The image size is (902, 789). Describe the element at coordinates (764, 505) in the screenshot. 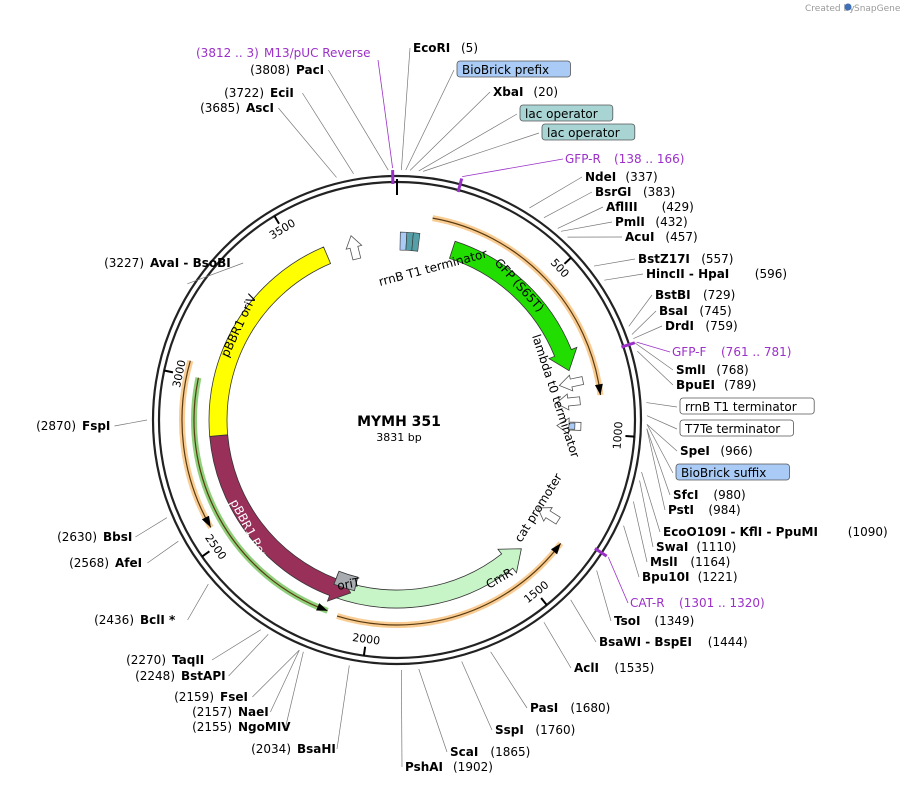

I see `site-label-right: EcoO109I - KflI - PpuMI (1090)` at that location.